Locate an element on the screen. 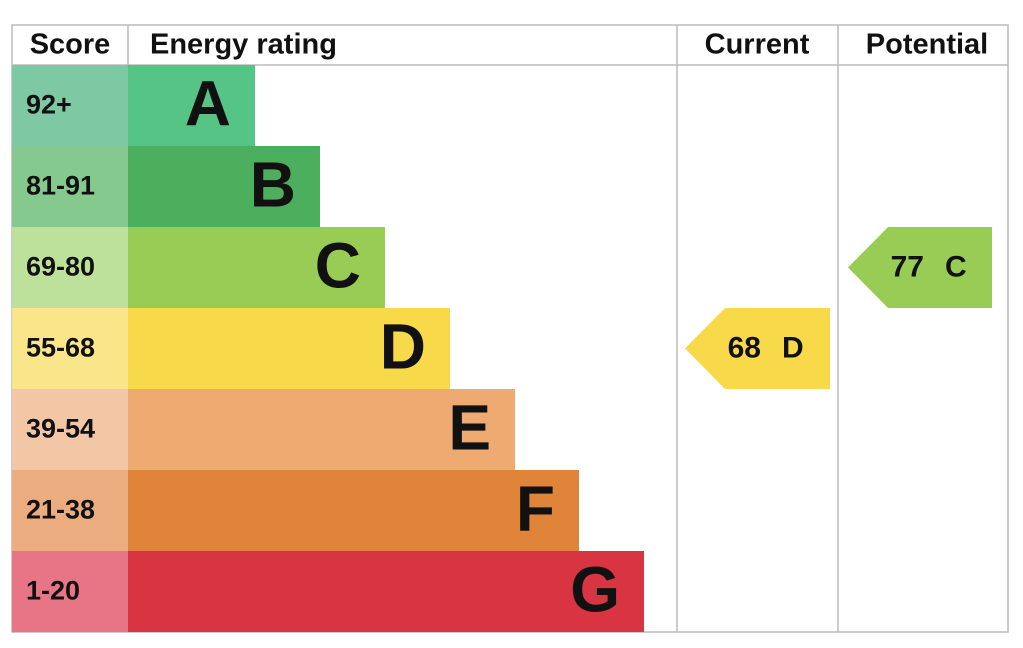 Image resolution: width=1023 pixels, height=648 pixels. band-letter: C is located at coordinates (338, 265).